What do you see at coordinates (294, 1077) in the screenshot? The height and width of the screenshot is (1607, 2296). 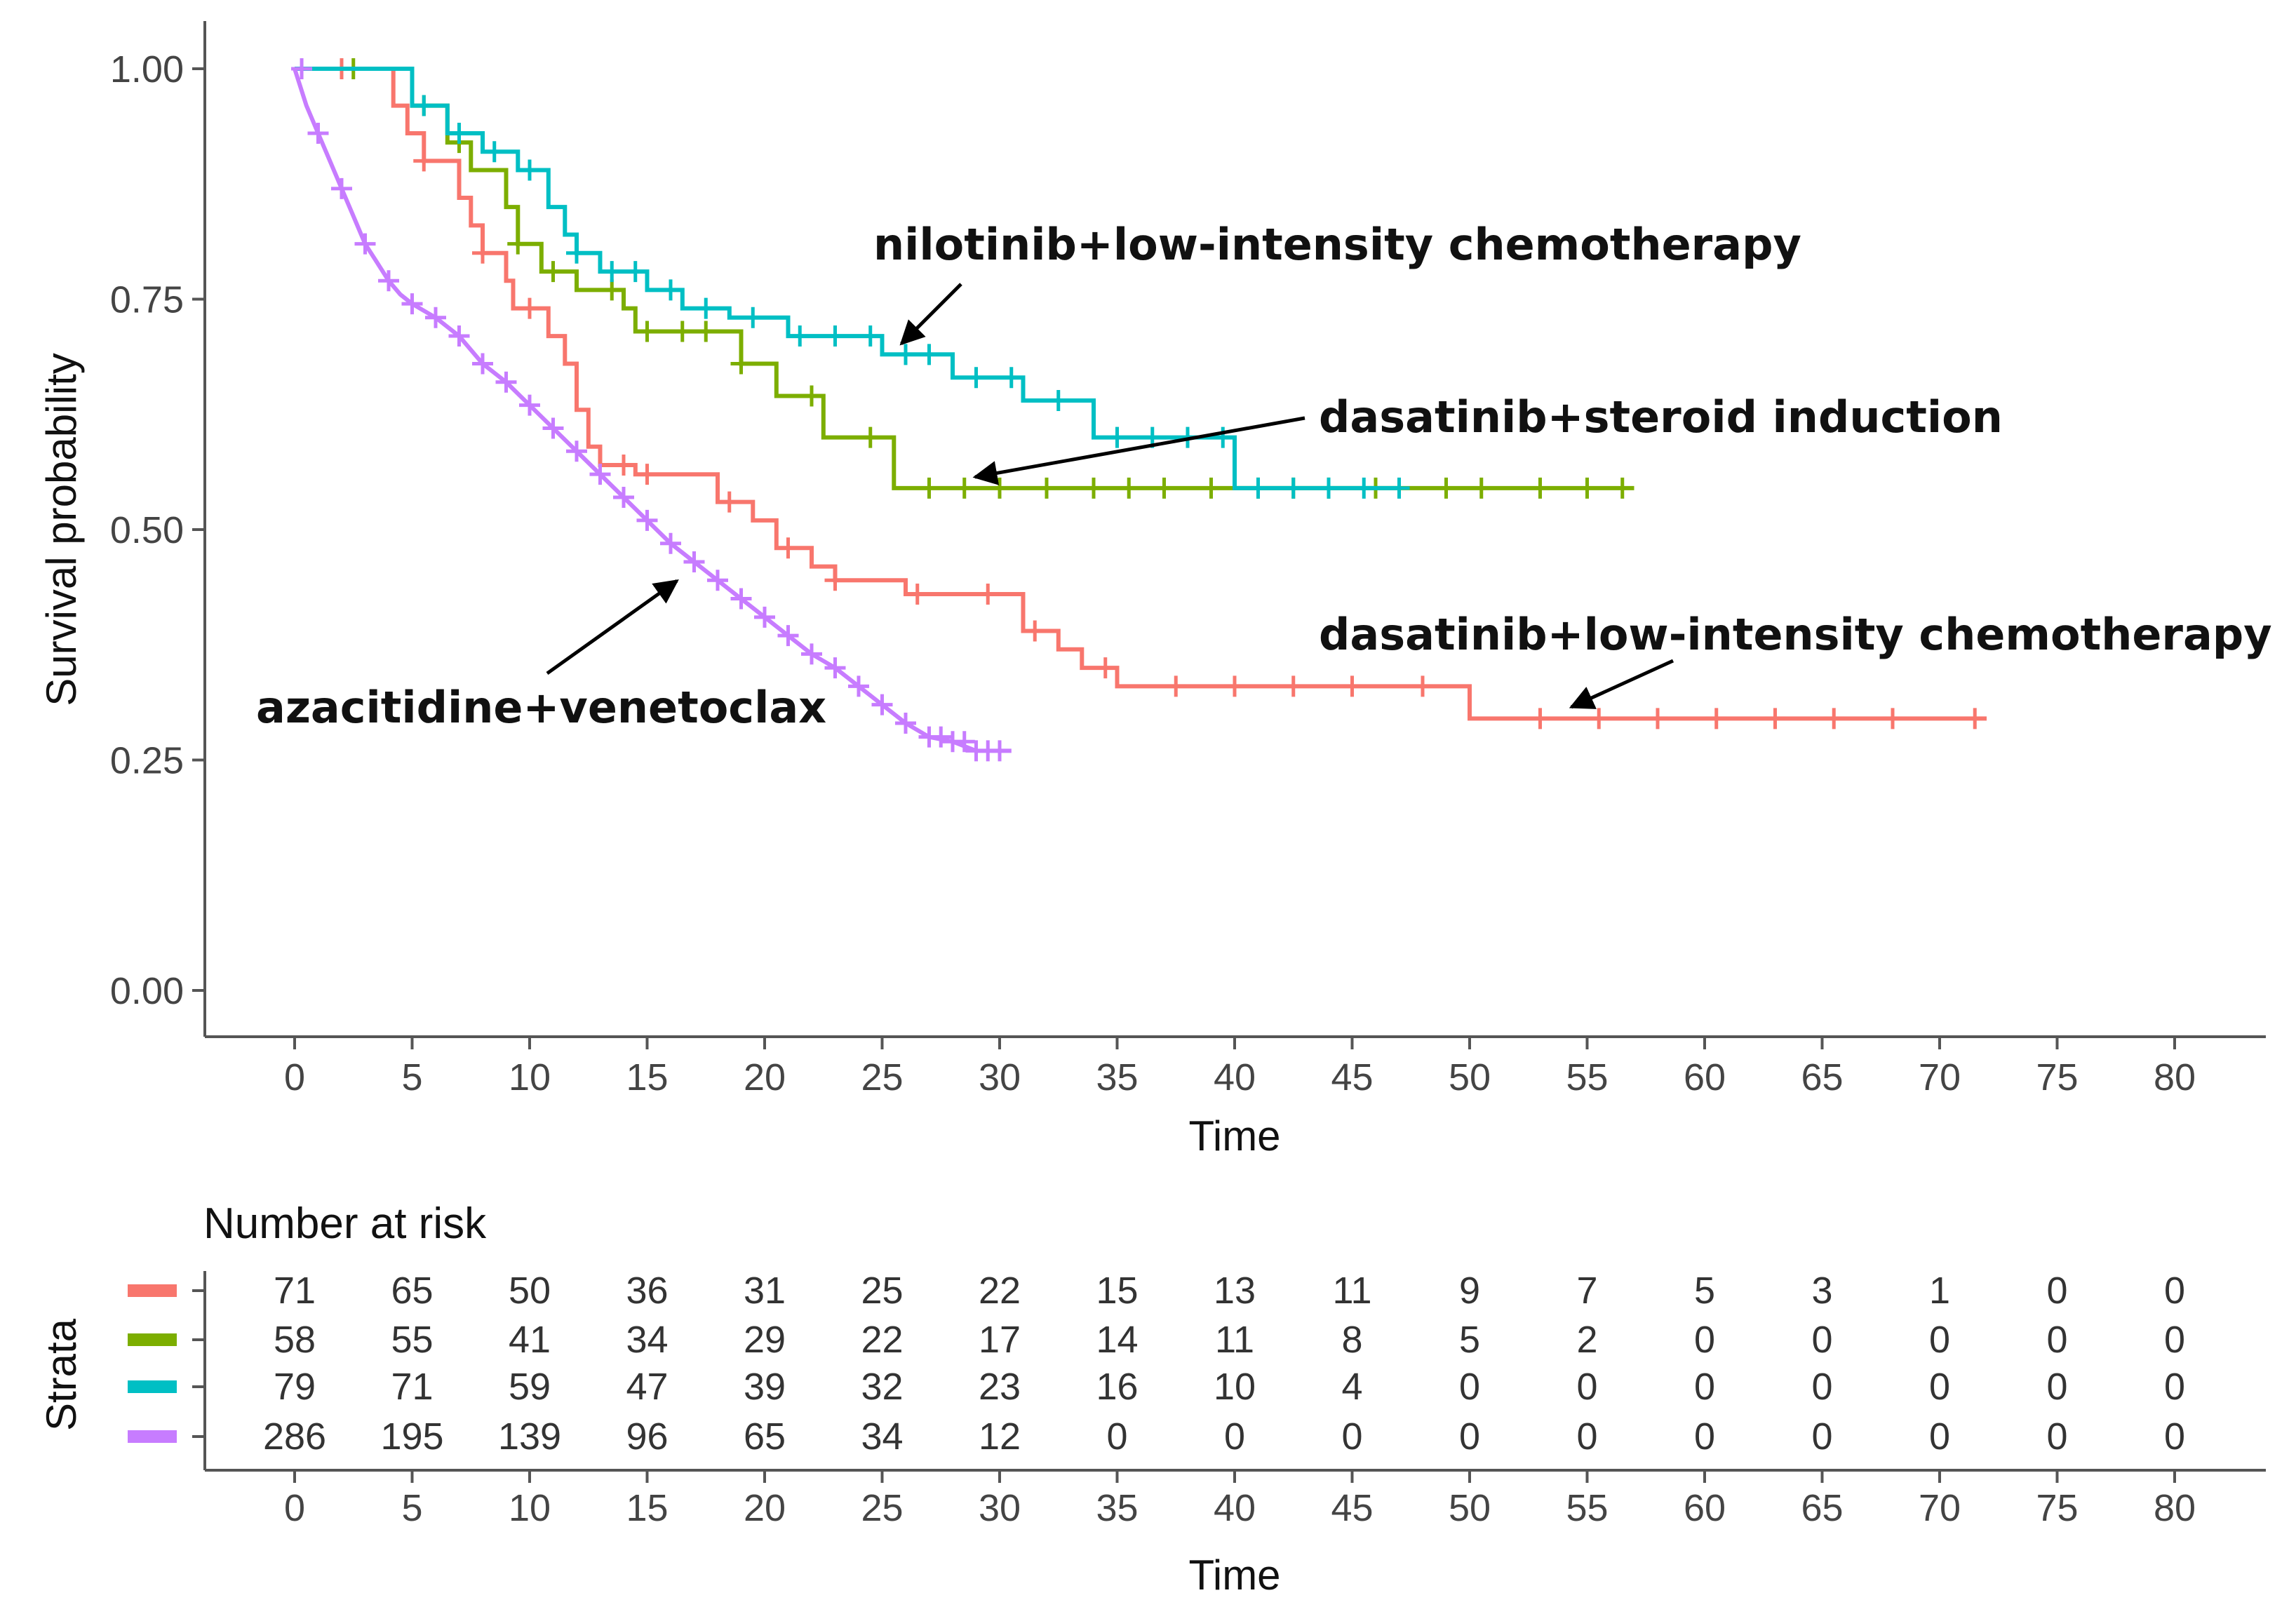 I see `x-tick-label: 0` at bounding box center [294, 1077].